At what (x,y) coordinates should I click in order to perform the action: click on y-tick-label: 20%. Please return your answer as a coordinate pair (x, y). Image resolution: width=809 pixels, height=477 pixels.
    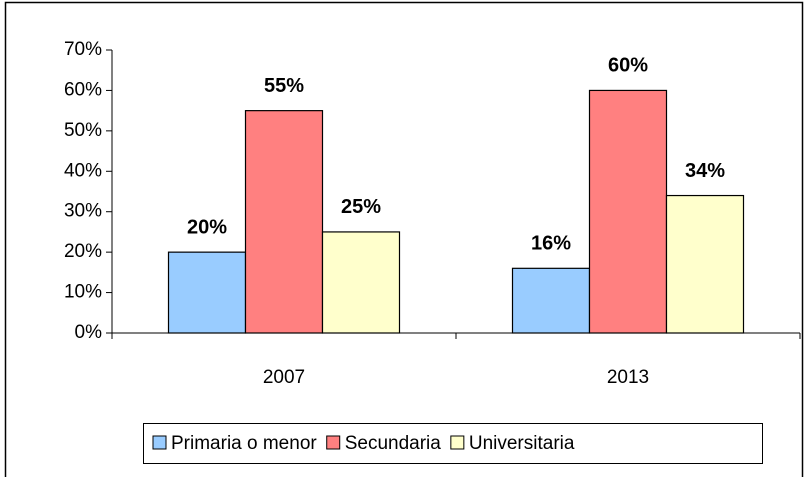
    Looking at the image, I should click on (83, 251).